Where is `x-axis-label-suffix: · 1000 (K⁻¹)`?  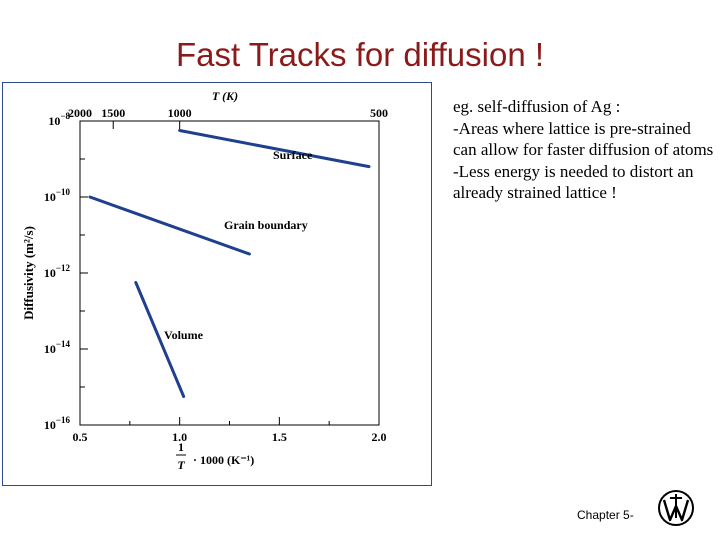 x-axis-label-suffix: · 1000 (K⁻¹) is located at coordinates (223, 460).